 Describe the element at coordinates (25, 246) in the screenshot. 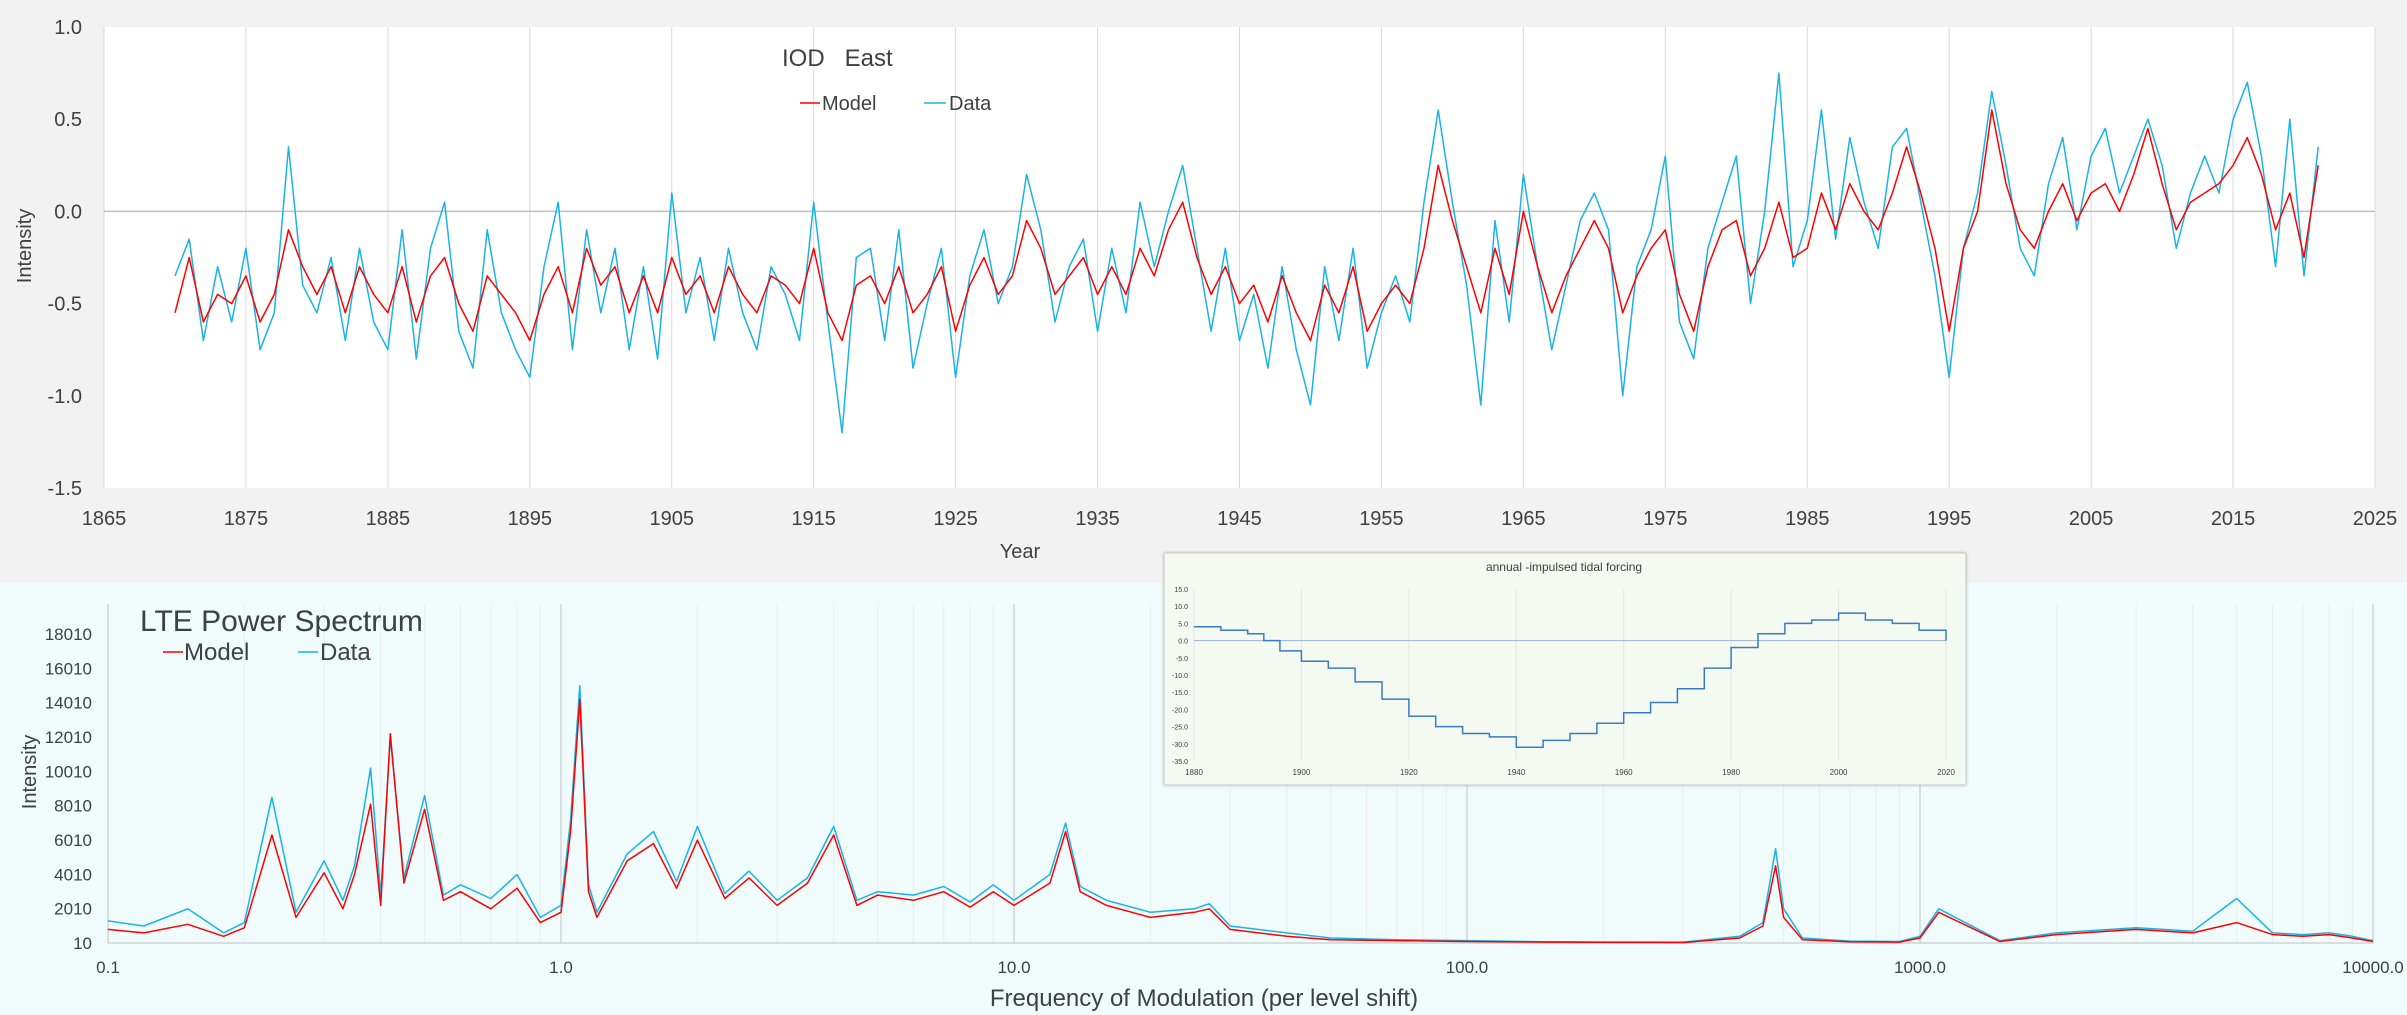

I see `top-y-axis-title: Intensity` at that location.